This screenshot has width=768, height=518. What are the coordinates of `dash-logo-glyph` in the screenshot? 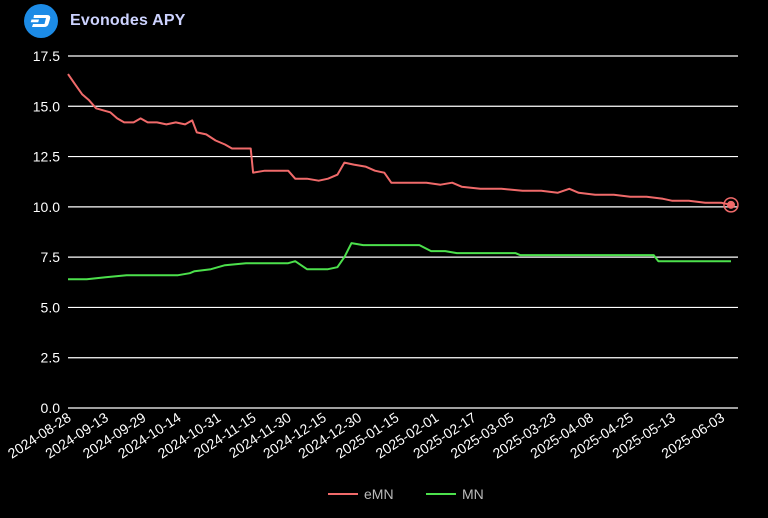 It's located at (40, 21).